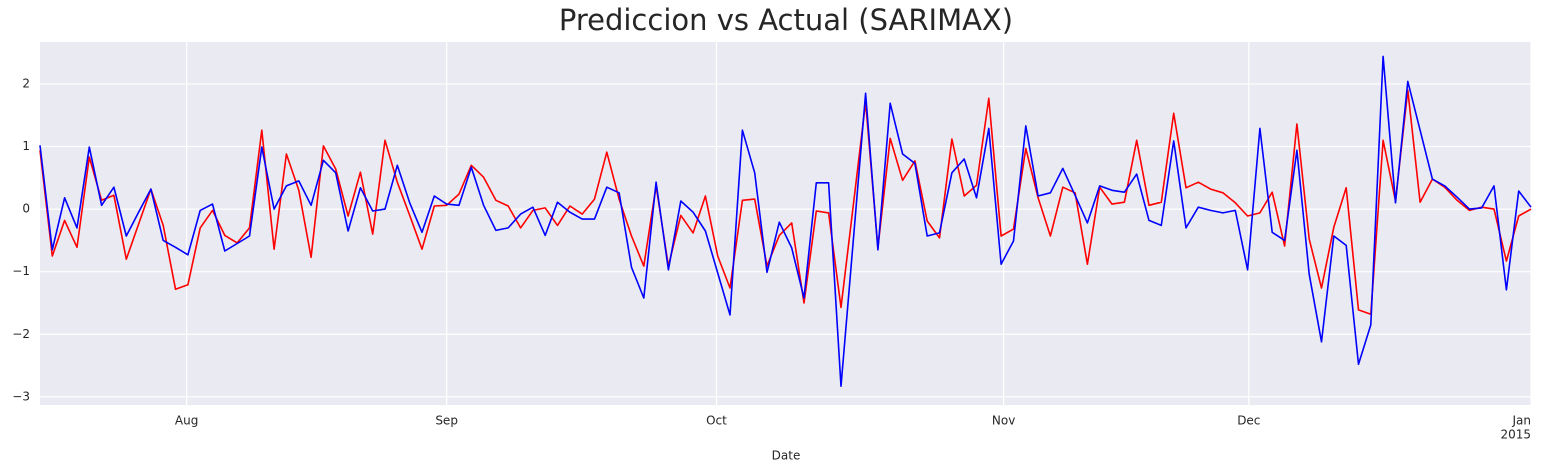  I want to click on y-tick-label: −3, so click(21, 396).